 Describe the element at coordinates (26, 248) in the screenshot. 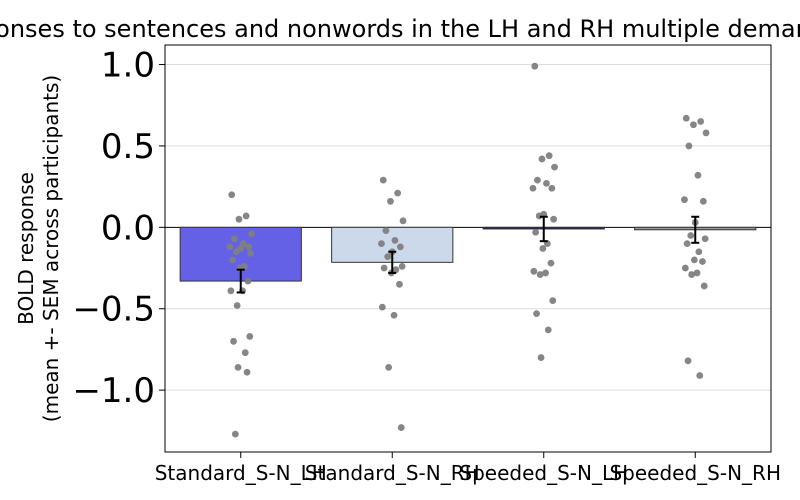

I see `y-axis-label-line1: BOLD response` at that location.